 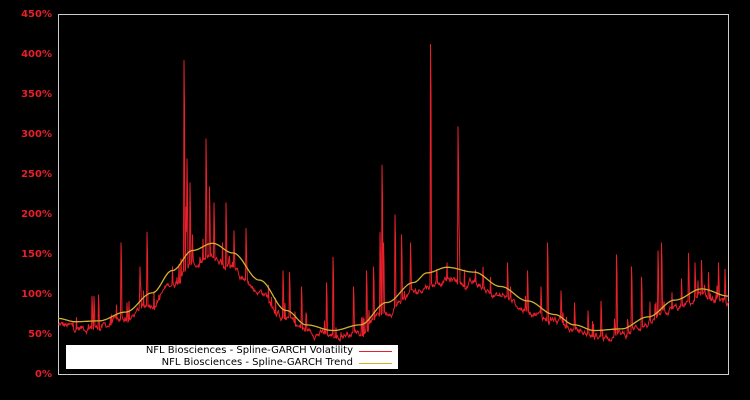 I want to click on legend-item-trend: NFL Biosciences - Spline-GARCH Trend, so click(x=277, y=363).